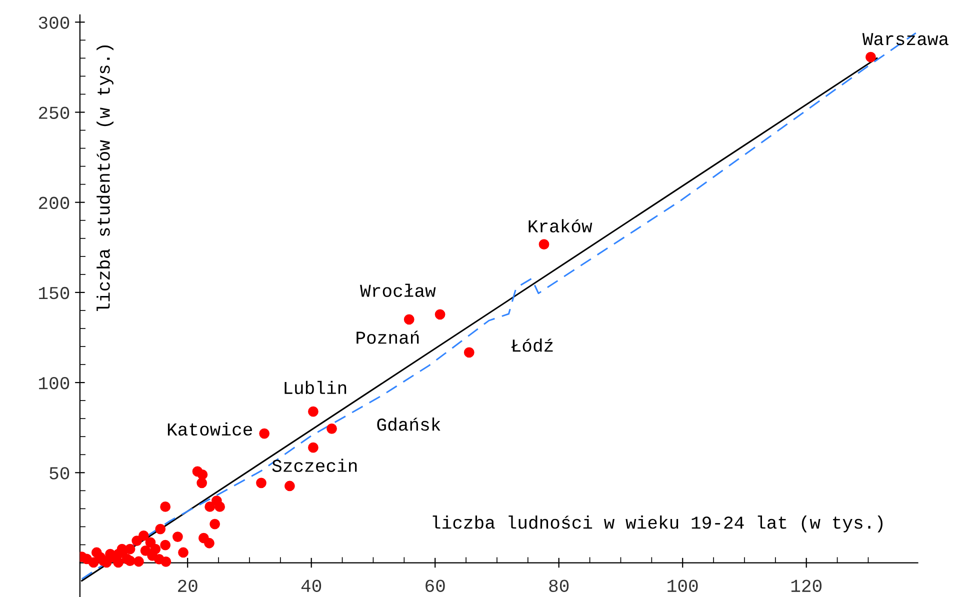  Describe the element at coordinates (657, 524) in the screenshot. I see `x-axis-title: liczba ludności w wieku 19-24 lat (w tys.)` at that location.